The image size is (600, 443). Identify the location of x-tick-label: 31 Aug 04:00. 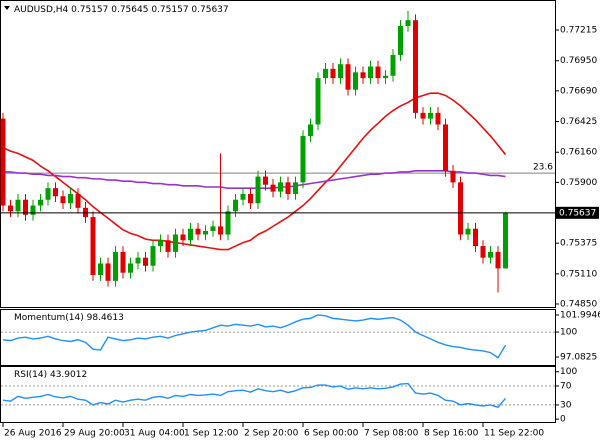
(154, 434).